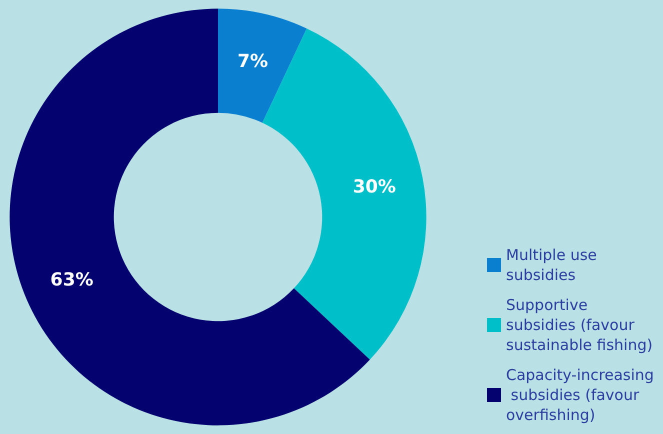 Image resolution: width=663 pixels, height=434 pixels. I want to click on data-label: 7%, so click(252, 61).